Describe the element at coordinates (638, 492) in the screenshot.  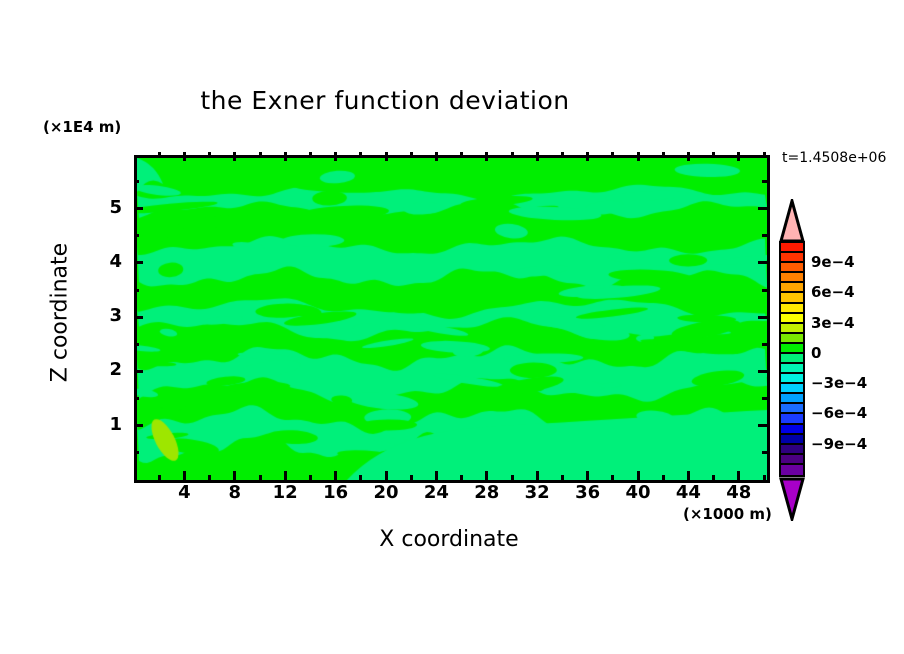
I see `x-tick-label: 40` at that location.